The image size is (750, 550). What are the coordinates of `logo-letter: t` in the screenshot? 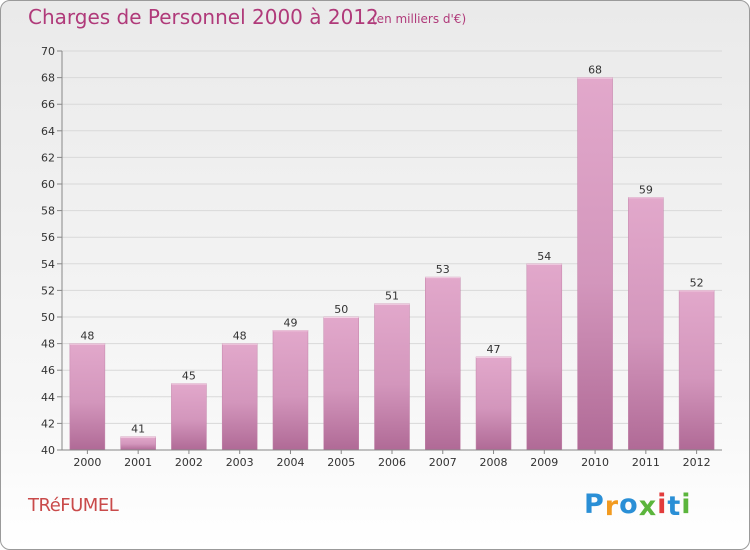 It's located at (674, 506).